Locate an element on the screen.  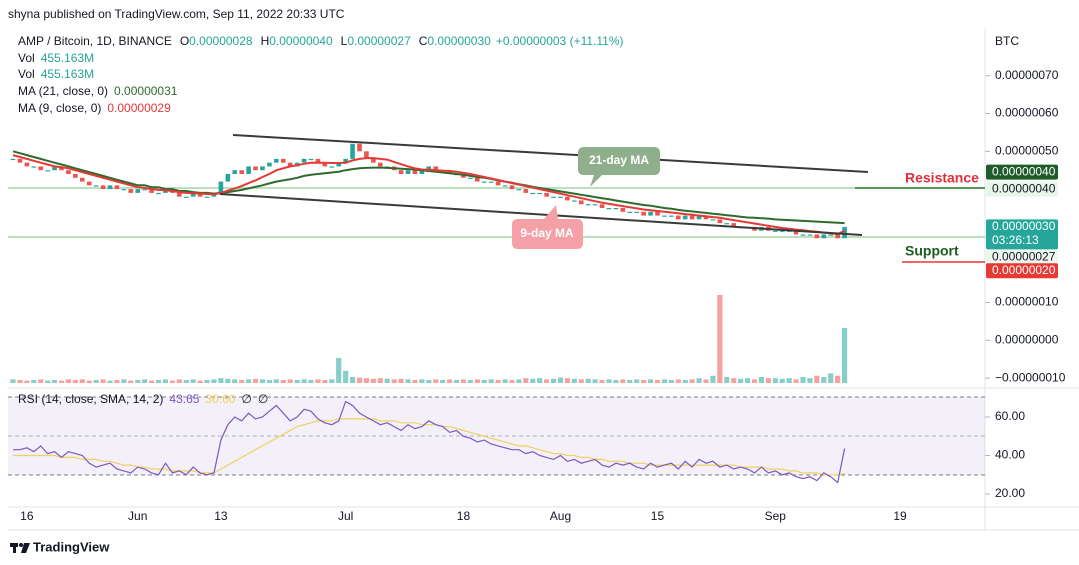
callout-text: 9-day MA is located at coordinates (547, 233).